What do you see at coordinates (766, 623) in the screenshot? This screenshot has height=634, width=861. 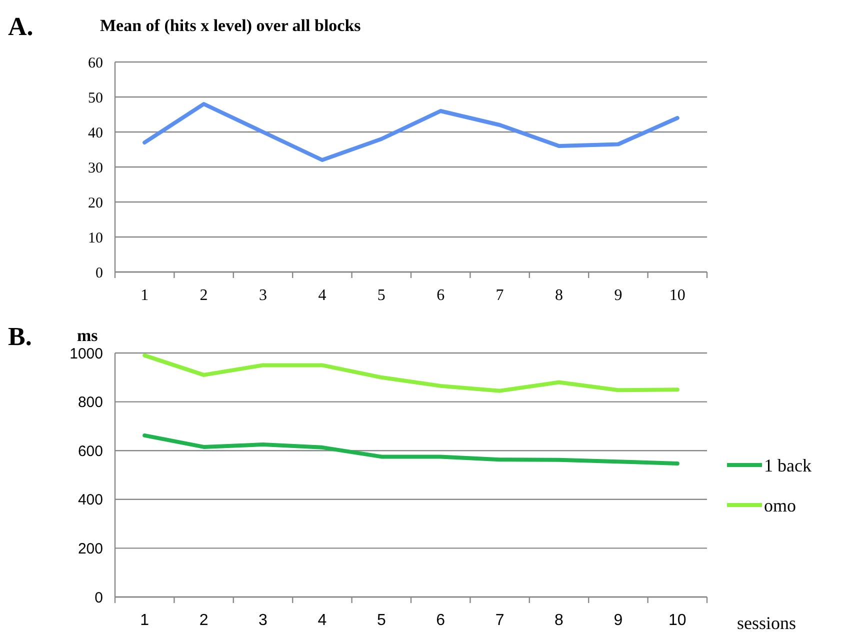 I see `x-axis-title: sessions` at bounding box center [766, 623].